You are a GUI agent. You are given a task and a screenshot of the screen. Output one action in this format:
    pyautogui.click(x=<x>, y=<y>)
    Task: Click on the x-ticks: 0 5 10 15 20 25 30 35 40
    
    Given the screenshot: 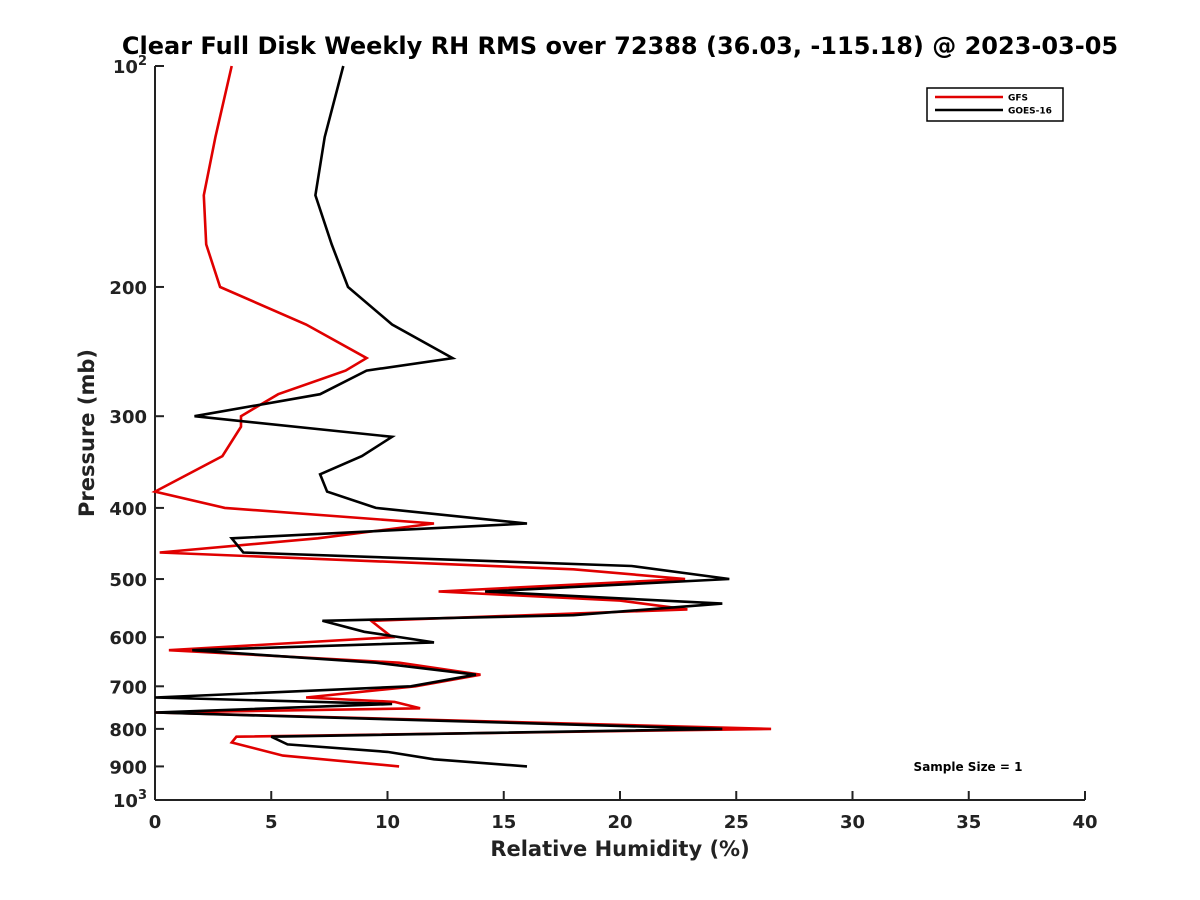 What is the action you would take?
    pyautogui.click(x=623, y=812)
    